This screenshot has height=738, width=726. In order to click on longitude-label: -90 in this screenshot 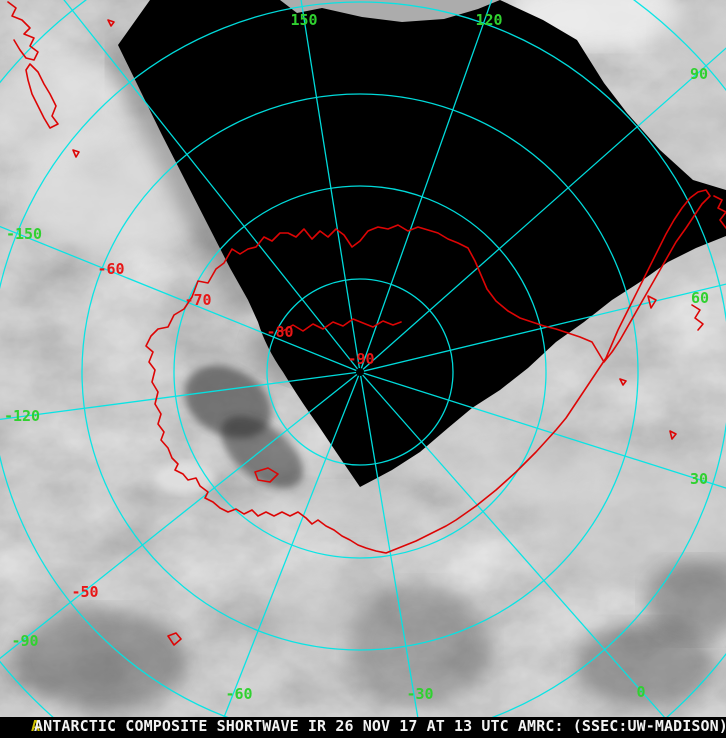, I will do `click(25, 641)`.